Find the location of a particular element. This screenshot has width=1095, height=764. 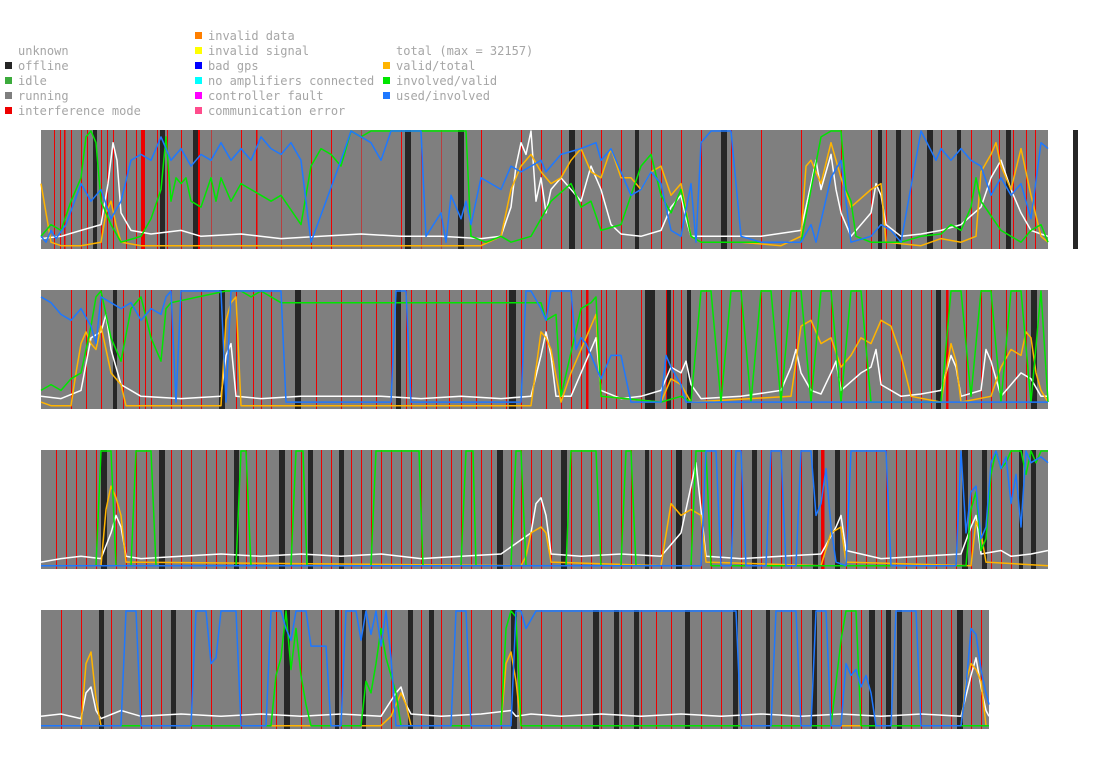

legend-swatch-invalid-data is located at coordinates (198, 35).